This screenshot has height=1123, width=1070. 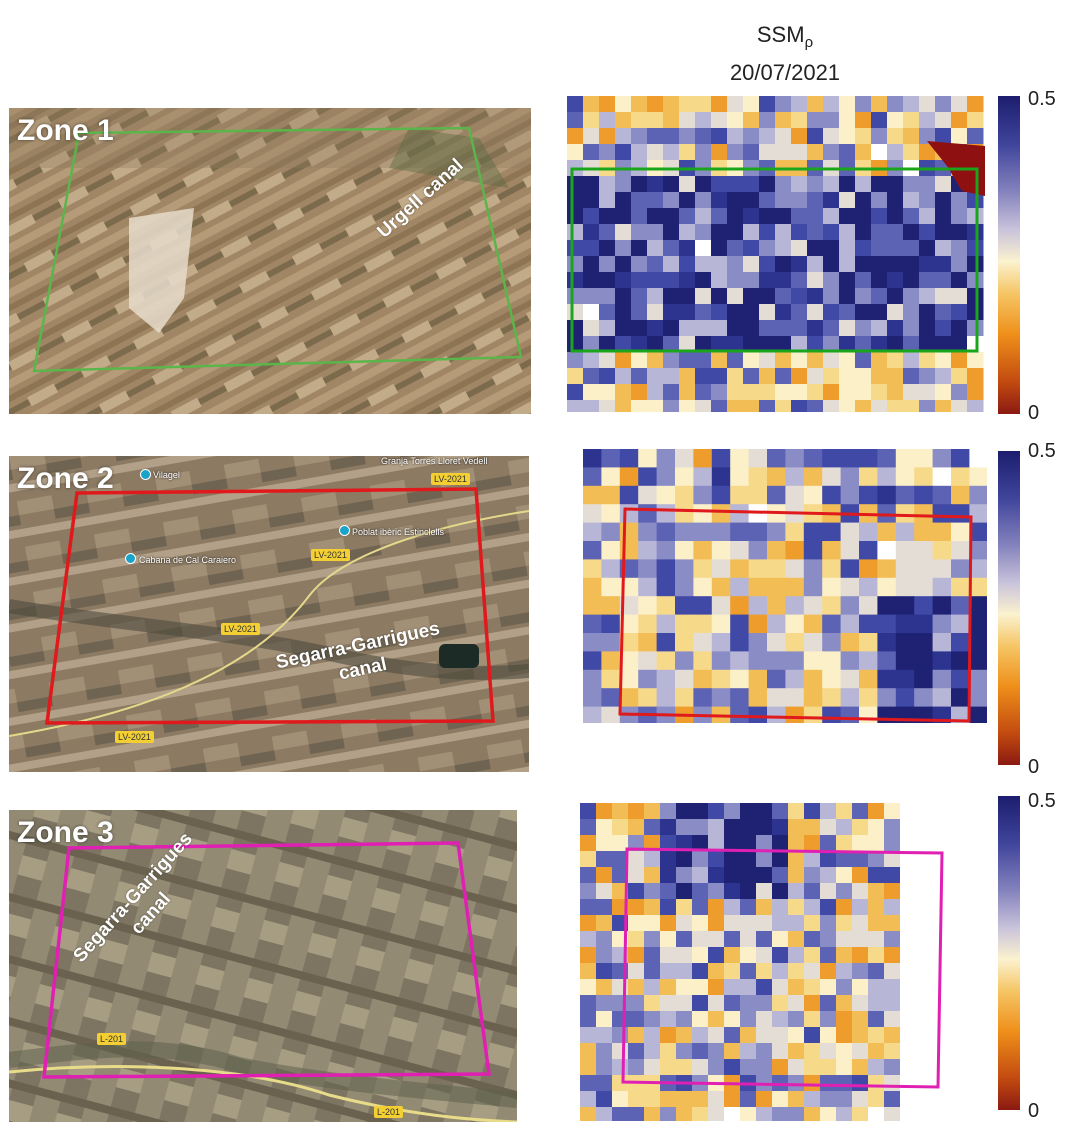 What do you see at coordinates (1034, 1111) in the screenshot?
I see `colorbar-3-min-label: 0` at bounding box center [1034, 1111].